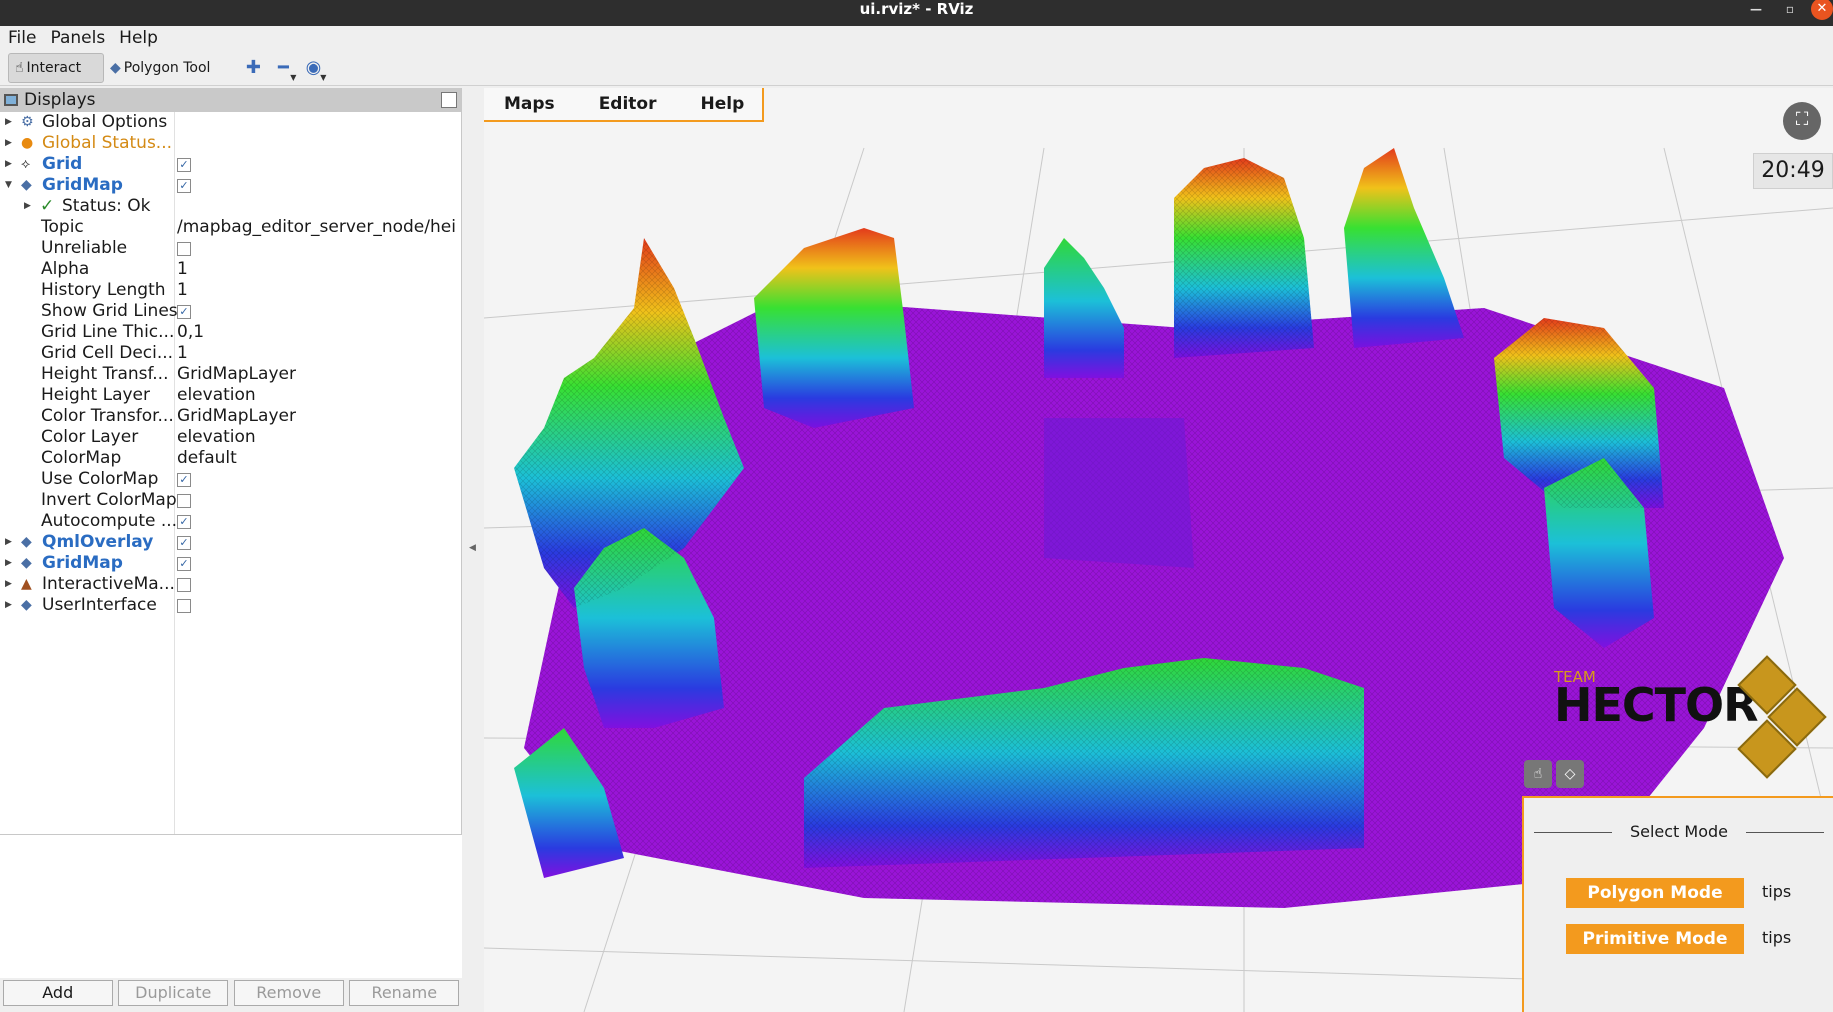  What do you see at coordinates (1655, 893) in the screenshot?
I see `polygon-mode-button: Polygon Mode` at bounding box center [1655, 893].